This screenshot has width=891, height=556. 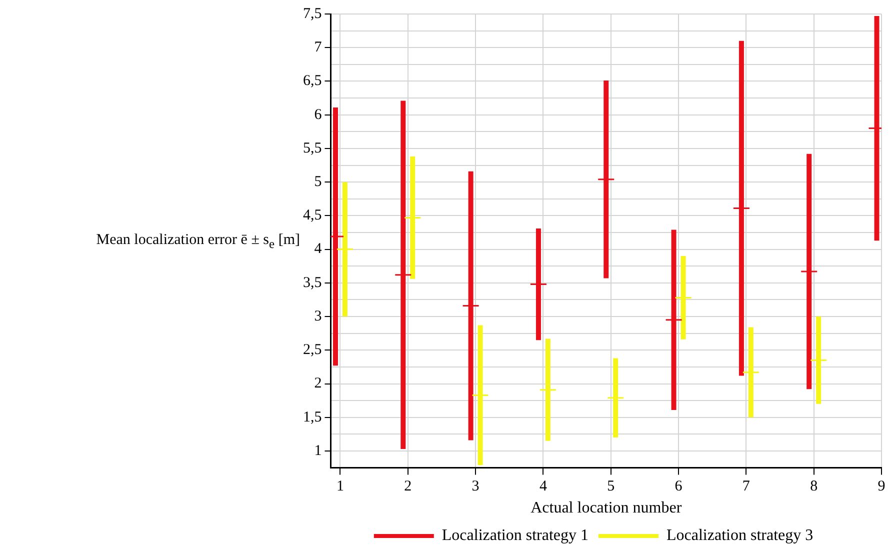 I want to click on y-tick-label: 4,5, so click(x=312, y=216).